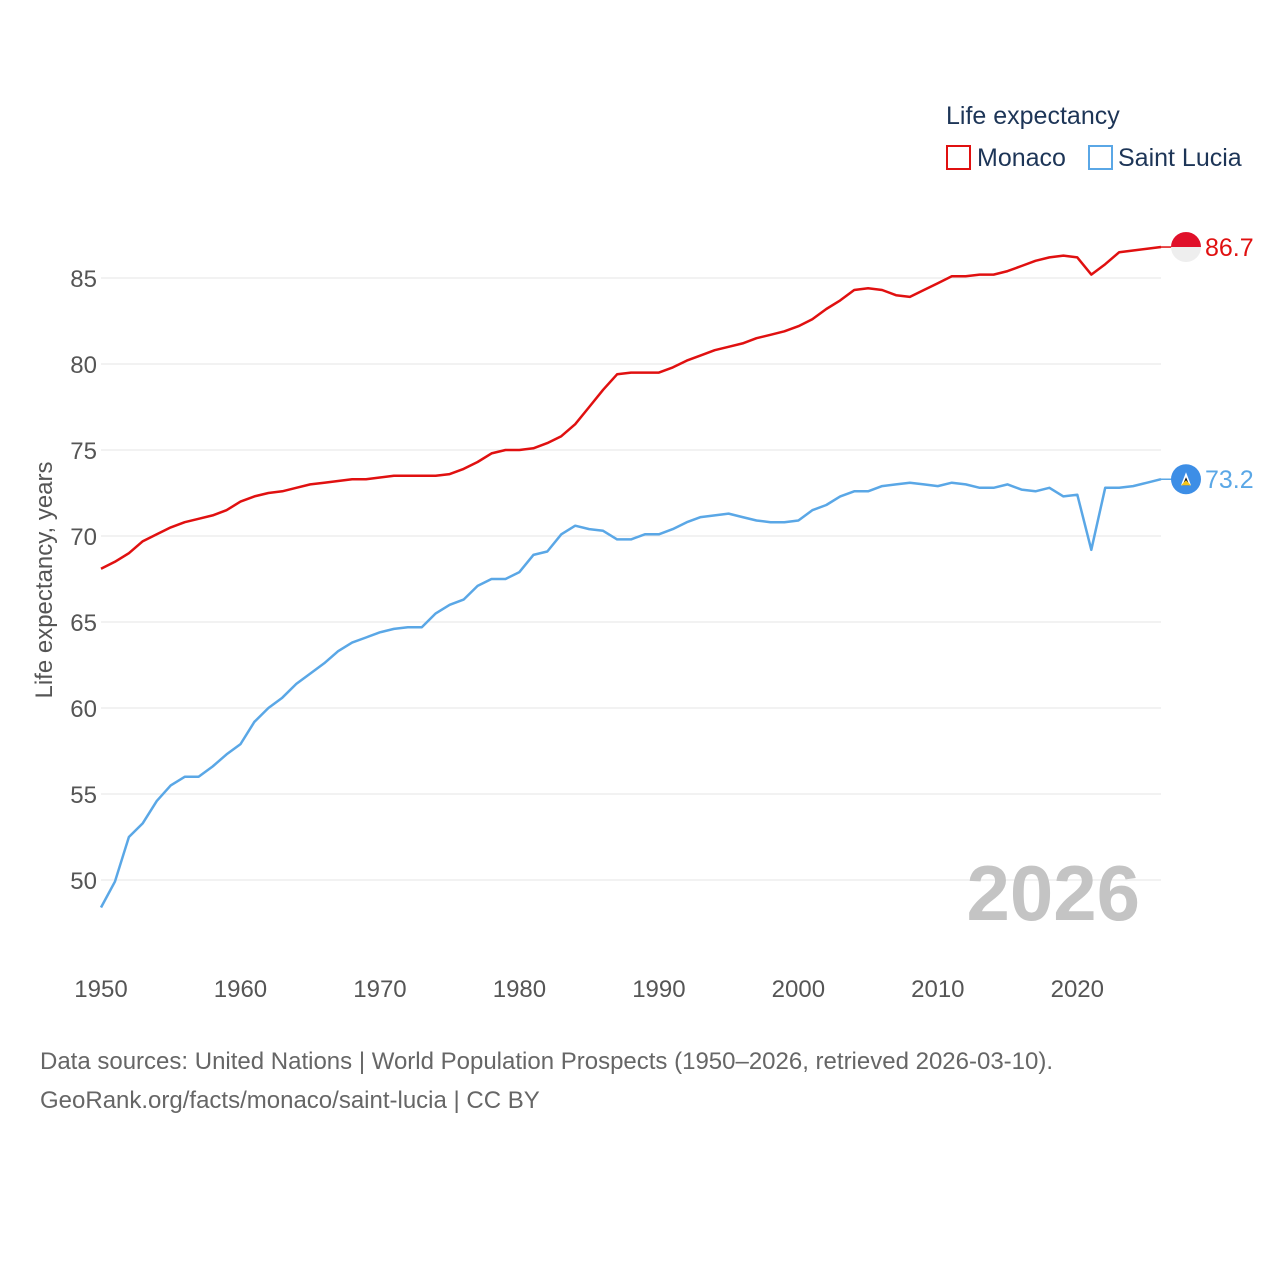 The width and height of the screenshot is (1280, 1280). Describe the element at coordinates (1229, 480) in the screenshot. I see `end-value-label-saint-lucia: 73.2` at that location.